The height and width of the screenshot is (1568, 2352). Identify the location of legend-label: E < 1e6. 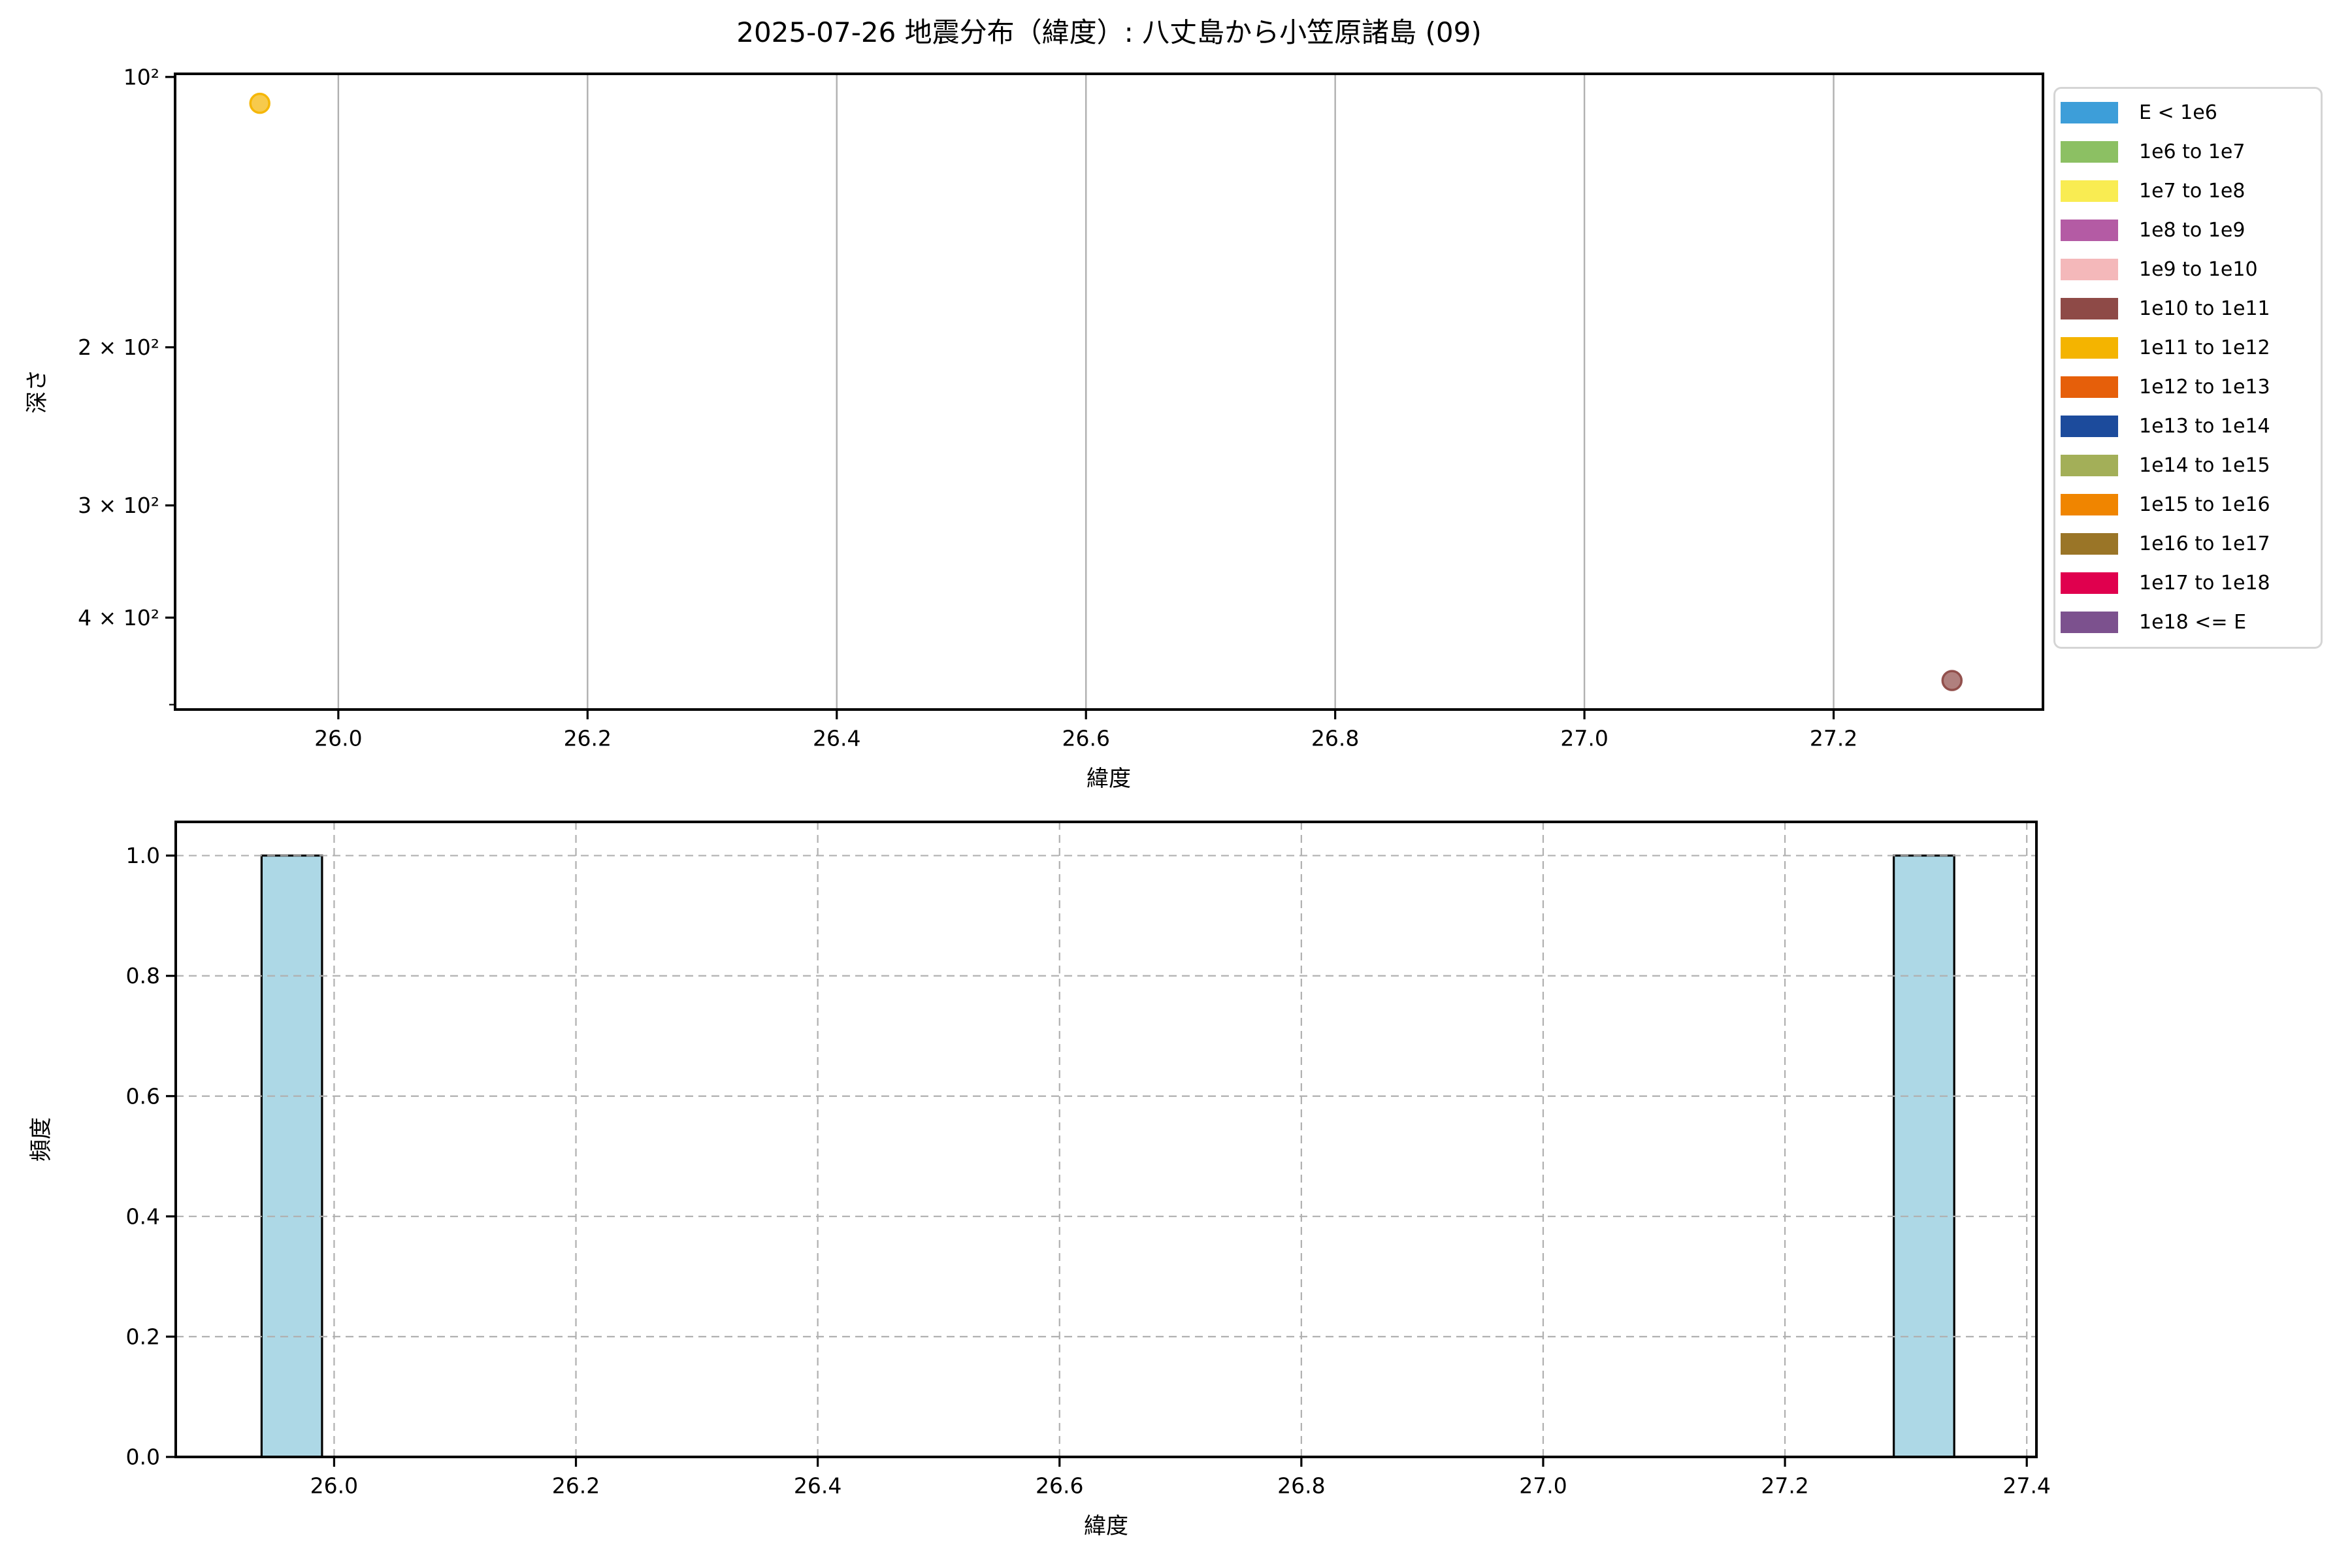
(2178, 112).